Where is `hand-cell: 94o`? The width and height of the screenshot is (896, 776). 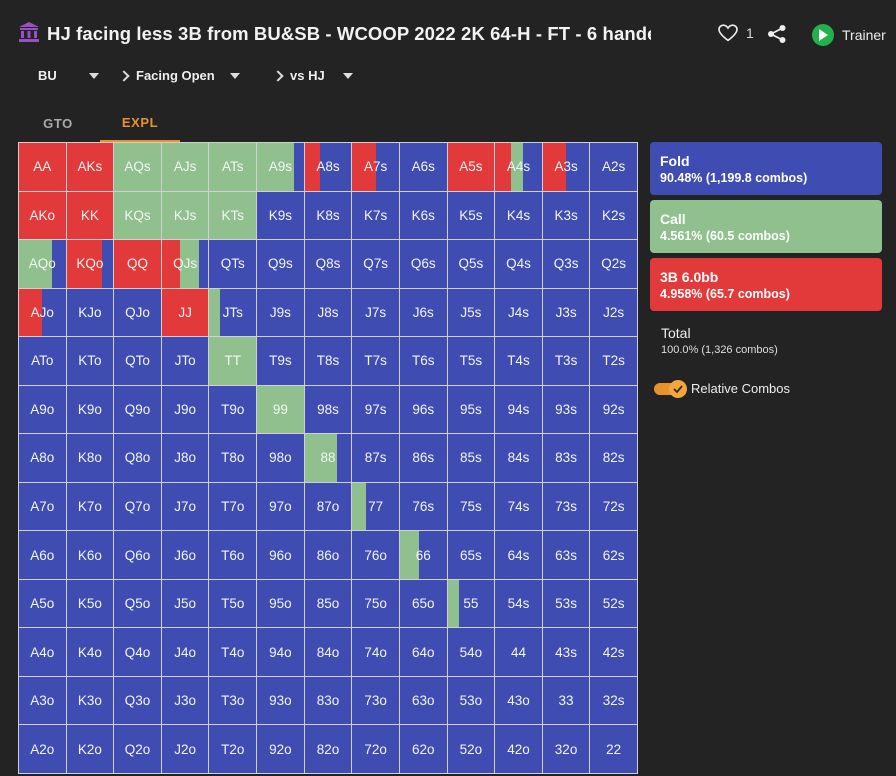
hand-cell: 94o is located at coordinates (281, 652).